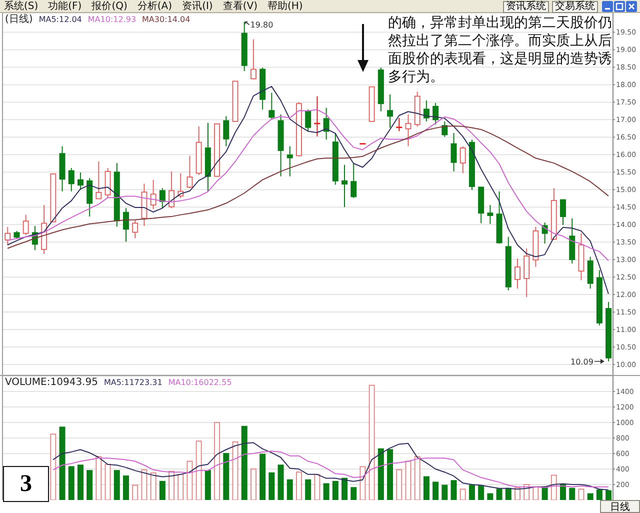  Describe the element at coordinates (60, 20) in the screenshot. I see `text: MA5:12.04` at that location.